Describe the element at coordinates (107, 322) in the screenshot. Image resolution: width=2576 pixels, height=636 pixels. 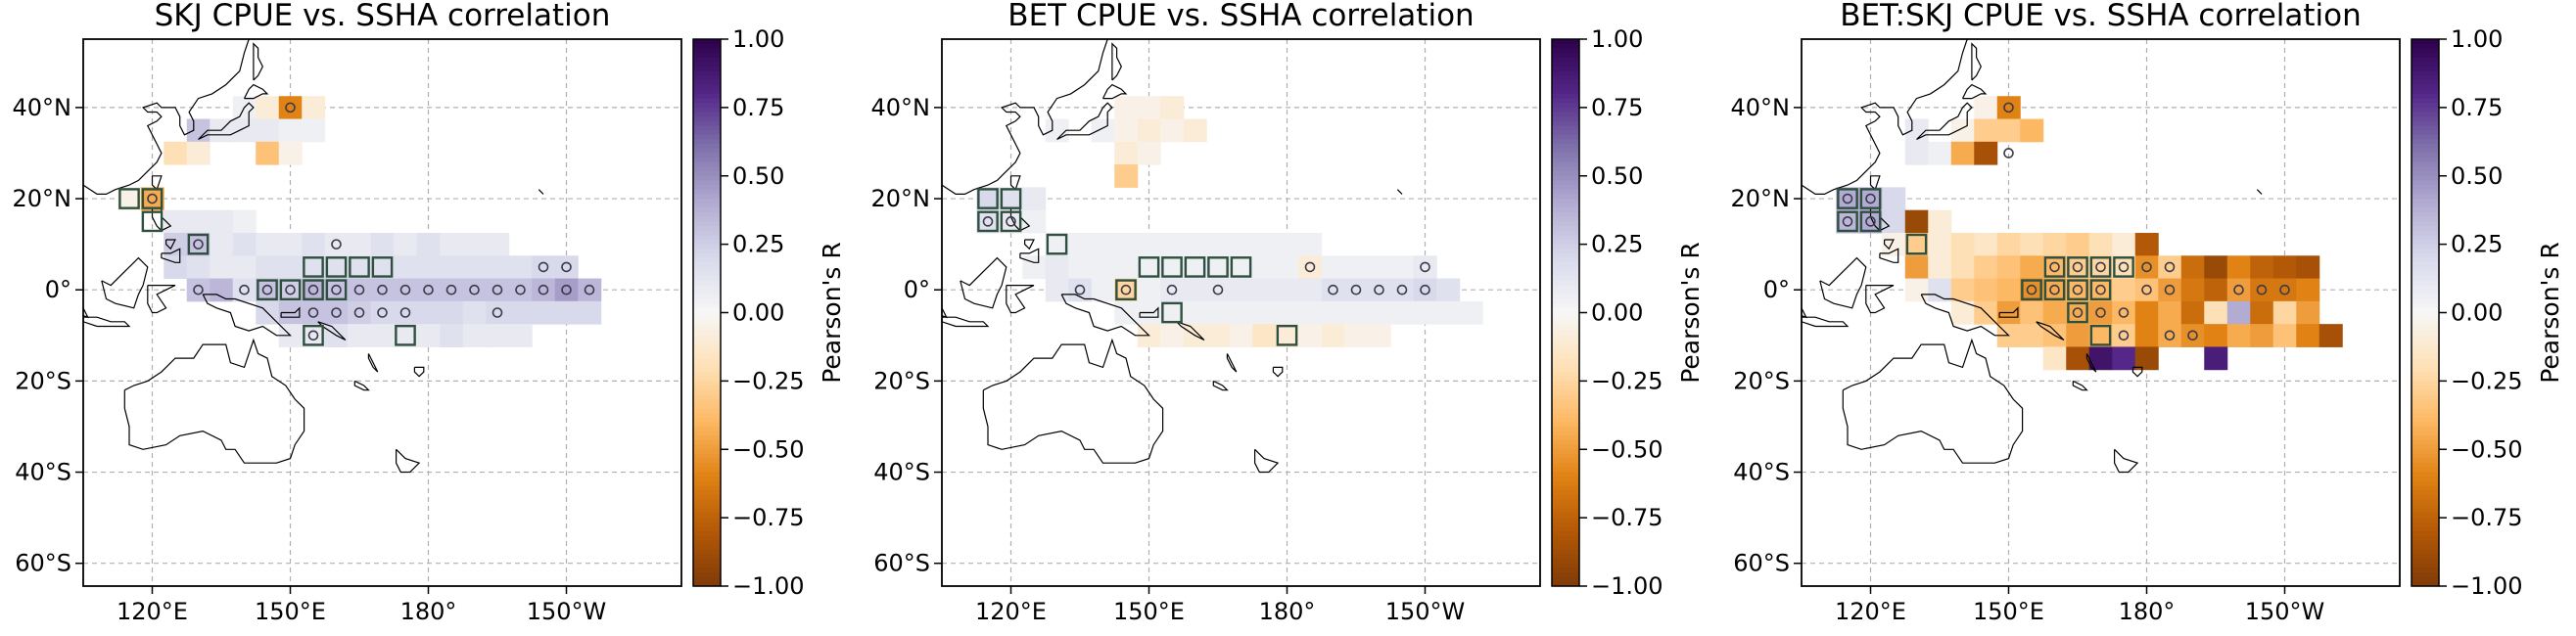
I see `coastline-java` at that location.